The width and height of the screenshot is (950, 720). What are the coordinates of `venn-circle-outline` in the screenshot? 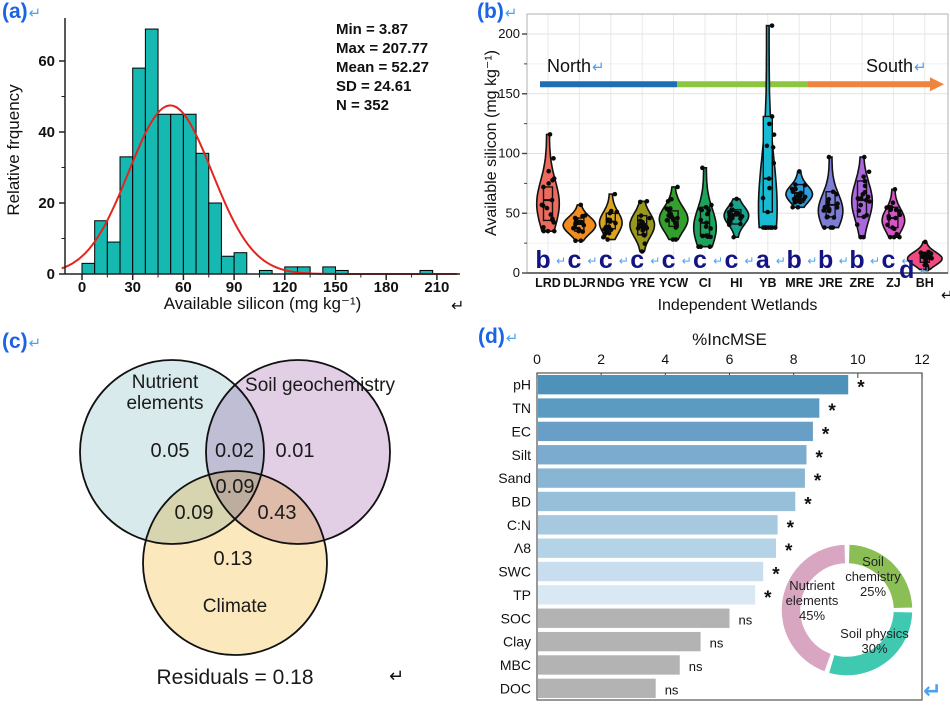 It's located at (298, 452).